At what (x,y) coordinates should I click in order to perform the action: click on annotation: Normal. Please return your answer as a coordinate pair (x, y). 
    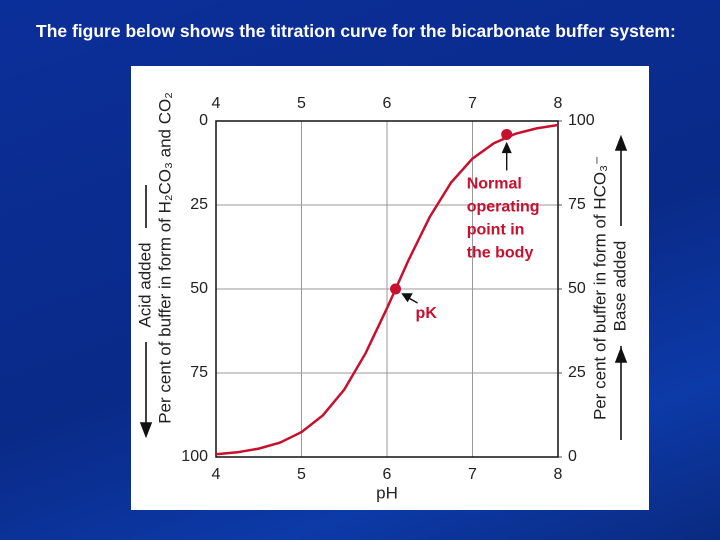
    Looking at the image, I should click on (494, 184).